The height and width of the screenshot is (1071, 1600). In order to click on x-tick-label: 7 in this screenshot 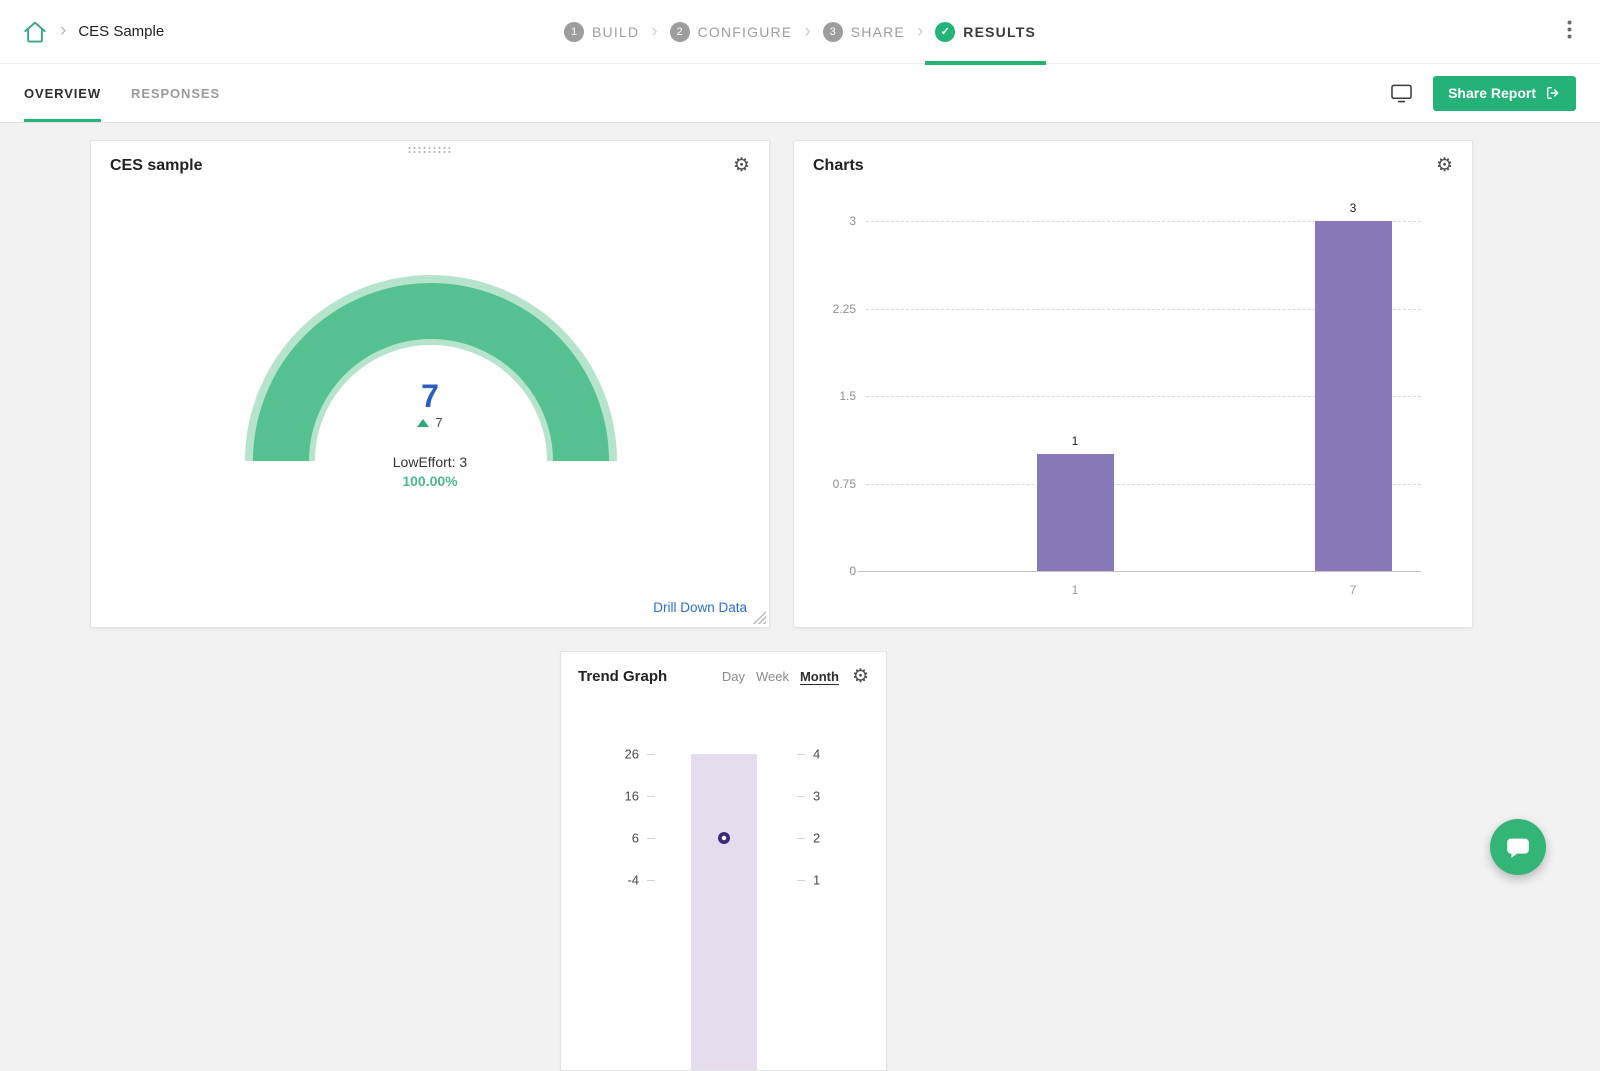, I will do `click(1353, 590)`.